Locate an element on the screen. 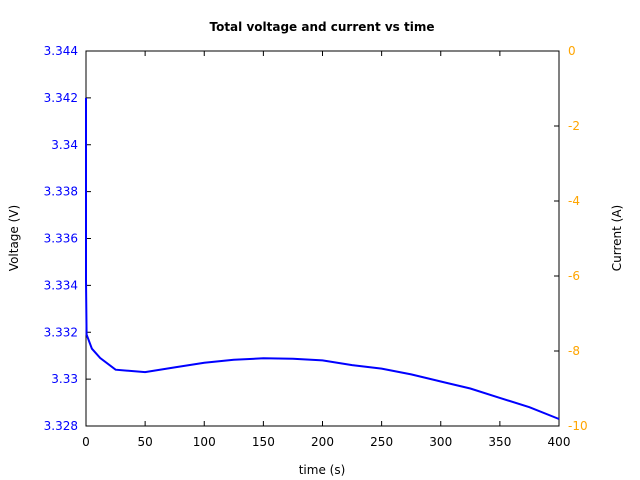 This screenshot has height=480, width=640. x-tick-label: 100 is located at coordinates (204, 442).